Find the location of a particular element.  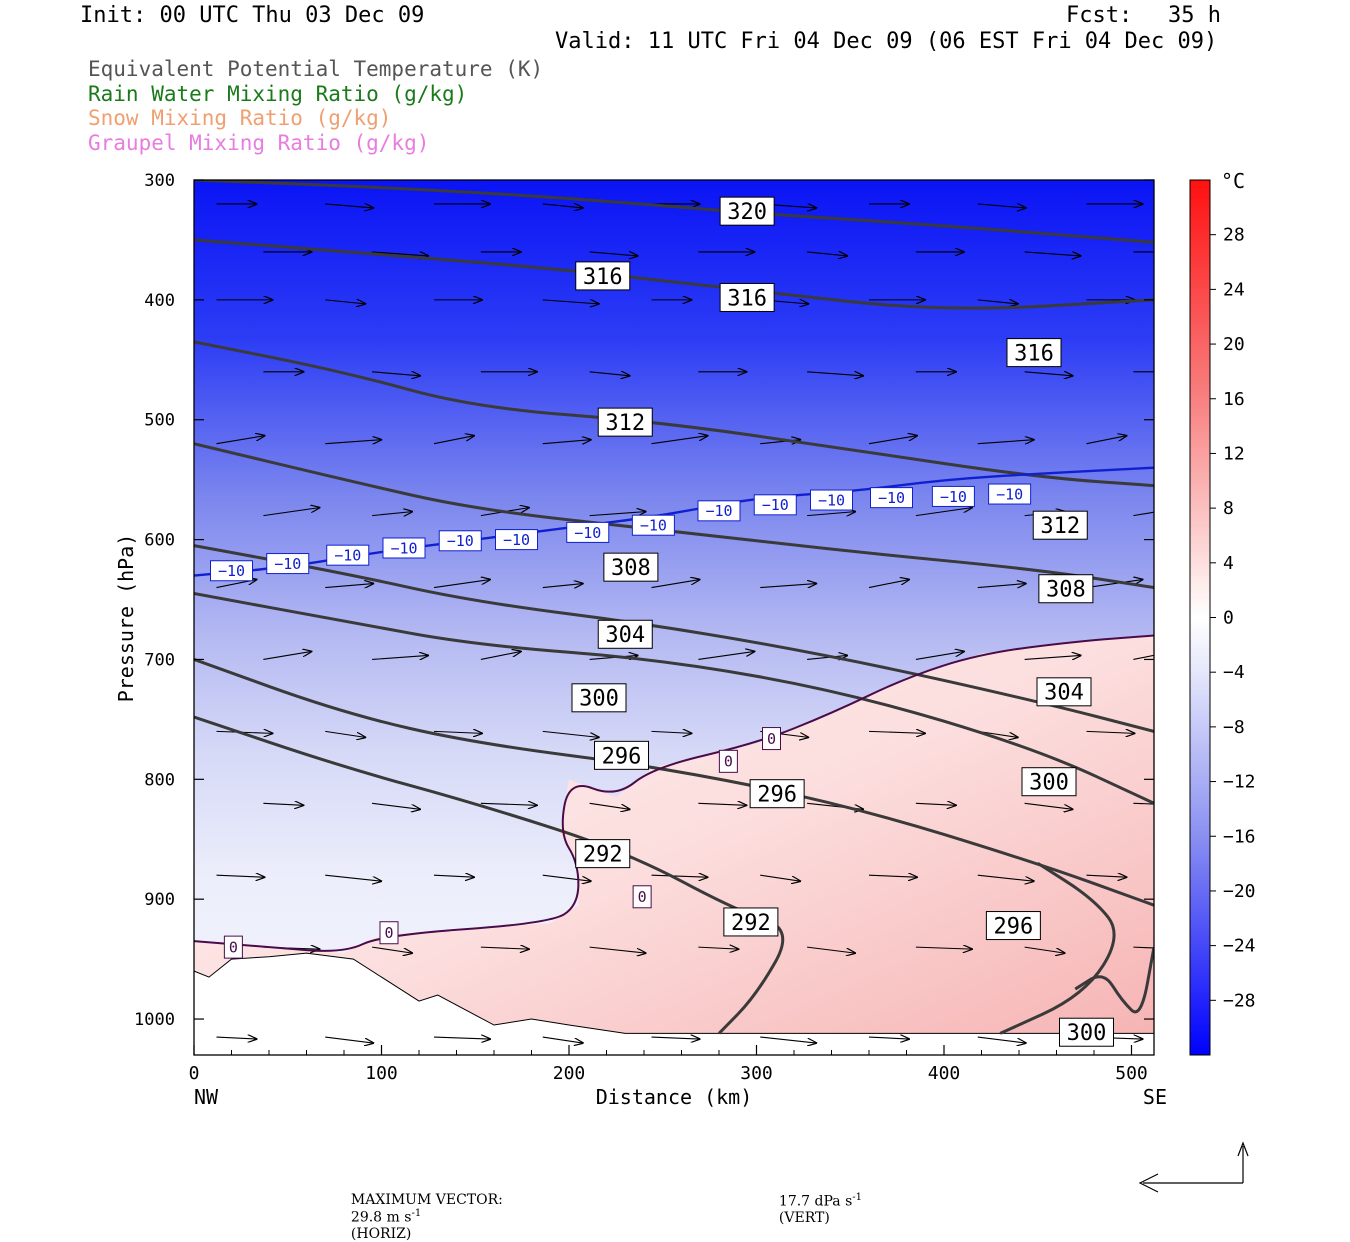

y-tick-label: 500 is located at coordinates (159, 421).